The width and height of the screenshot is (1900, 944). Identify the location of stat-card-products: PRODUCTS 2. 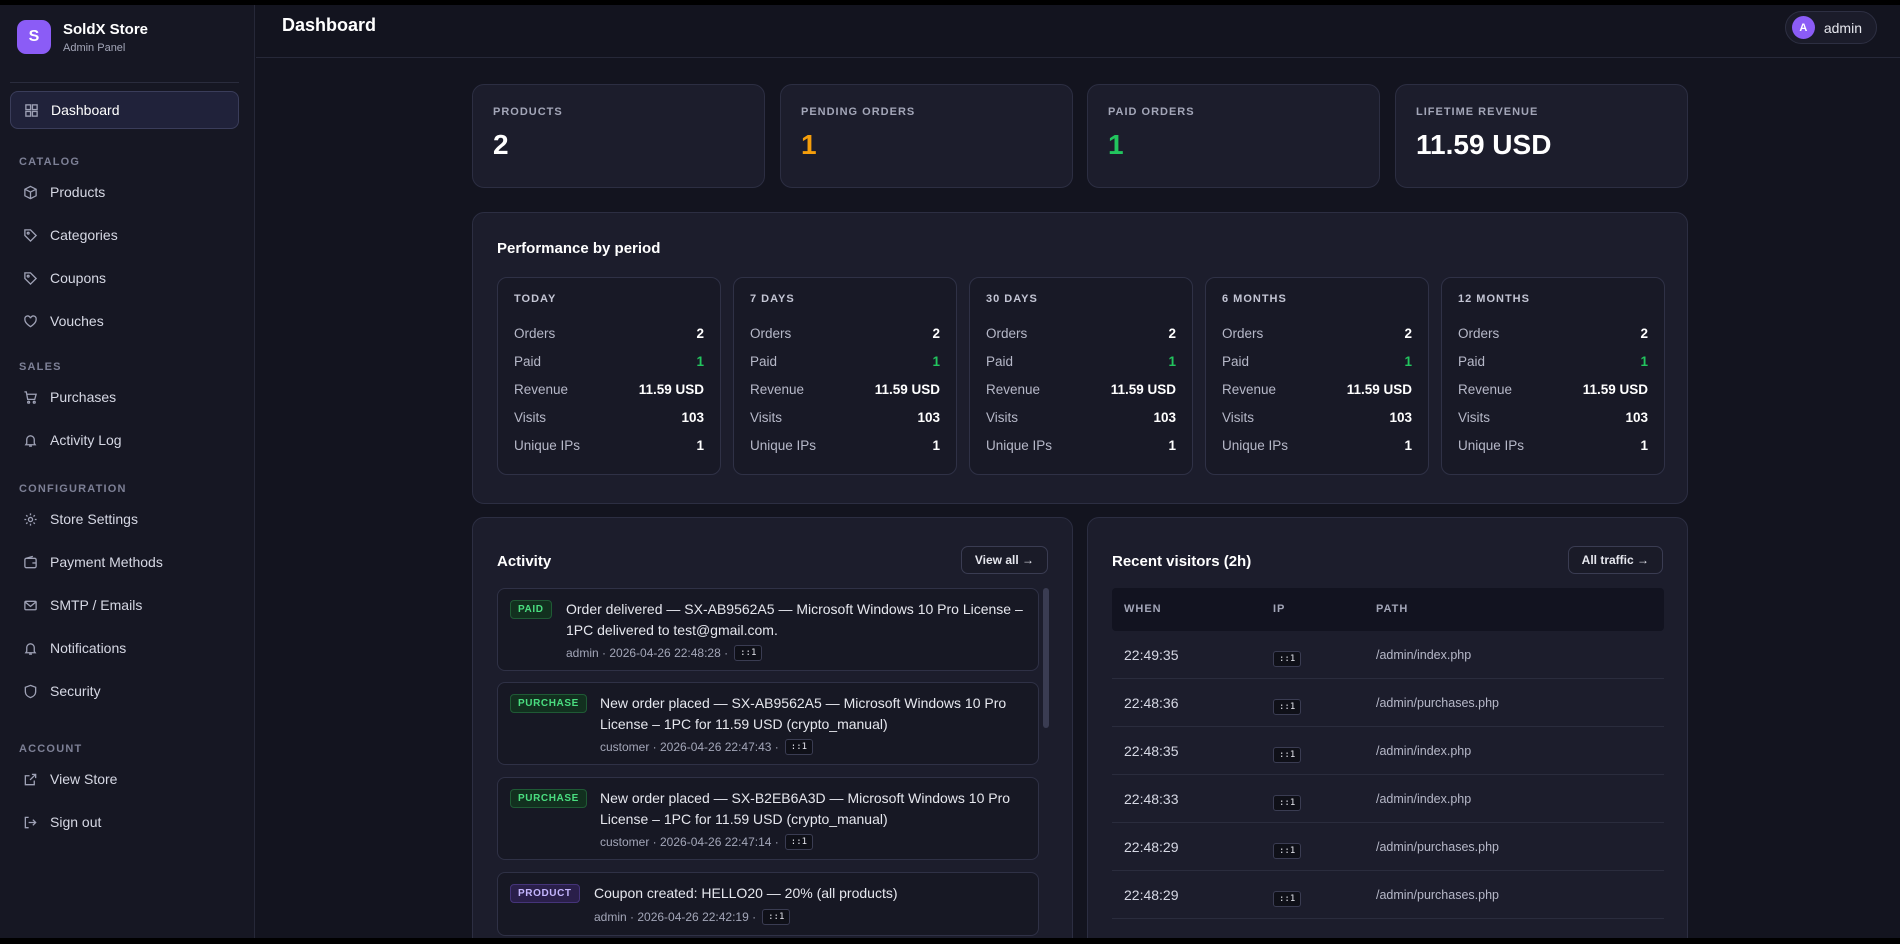
(618, 136).